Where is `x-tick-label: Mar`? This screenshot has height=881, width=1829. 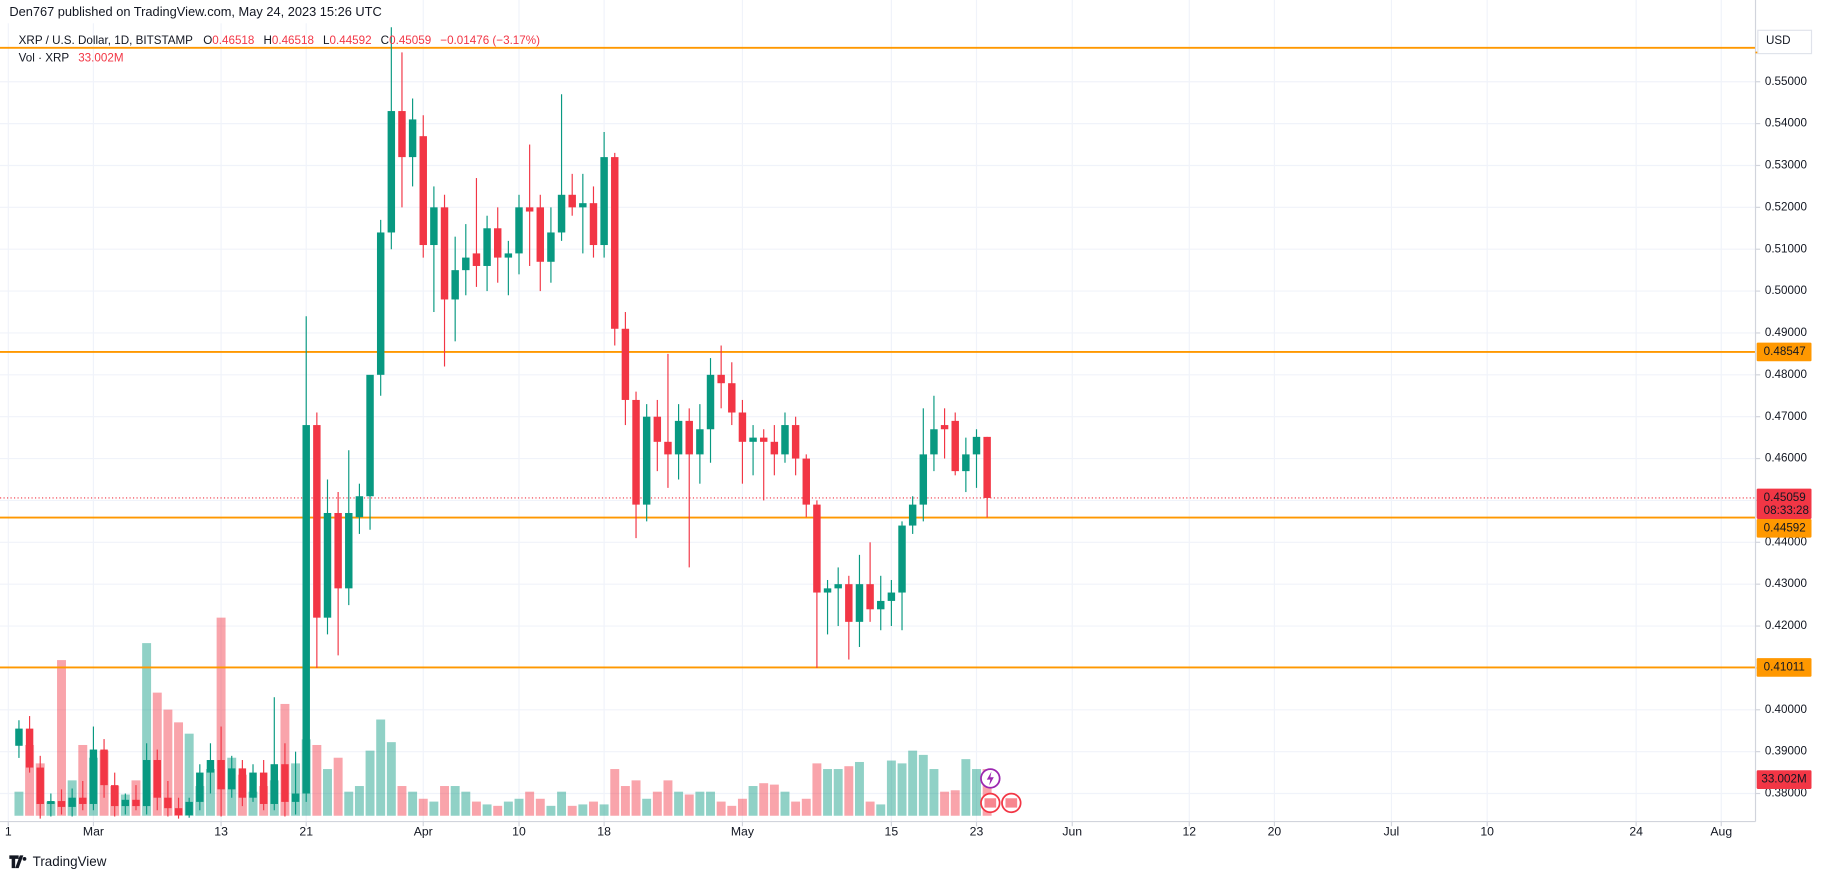
x-tick-label: Mar is located at coordinates (93, 831).